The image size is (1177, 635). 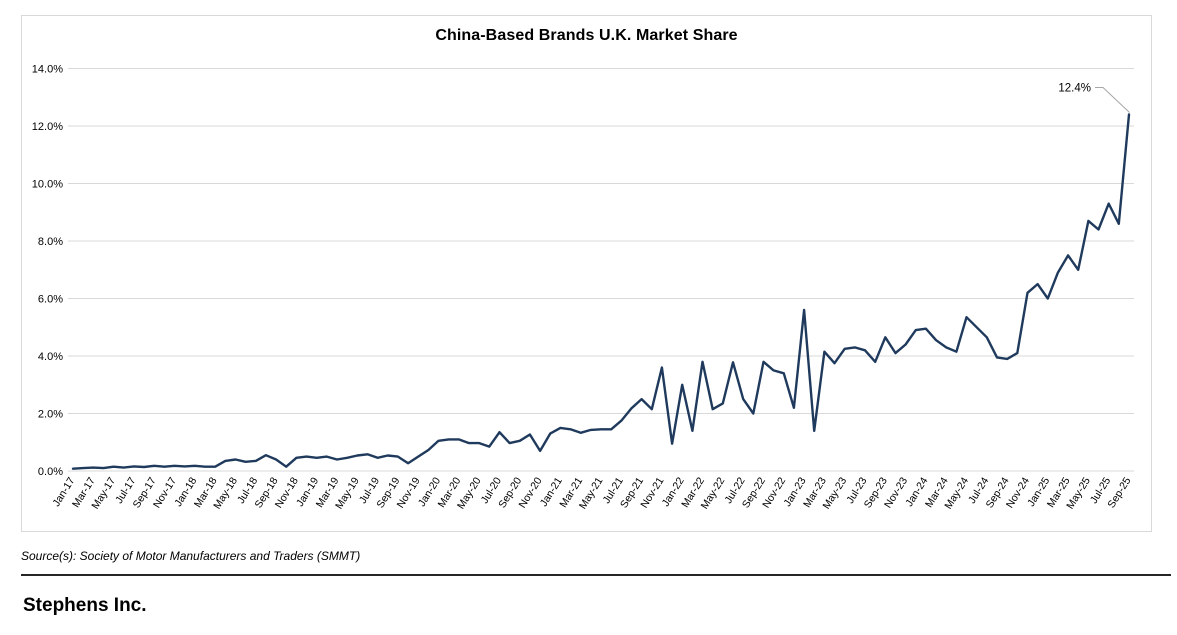 I want to click on y-axis-tick-label: 2.0%, so click(x=50, y=415).